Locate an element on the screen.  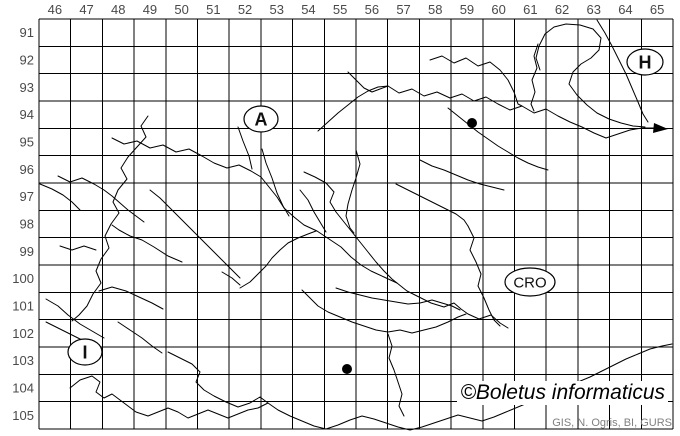
column-label: 65 is located at coordinates (657, 9).